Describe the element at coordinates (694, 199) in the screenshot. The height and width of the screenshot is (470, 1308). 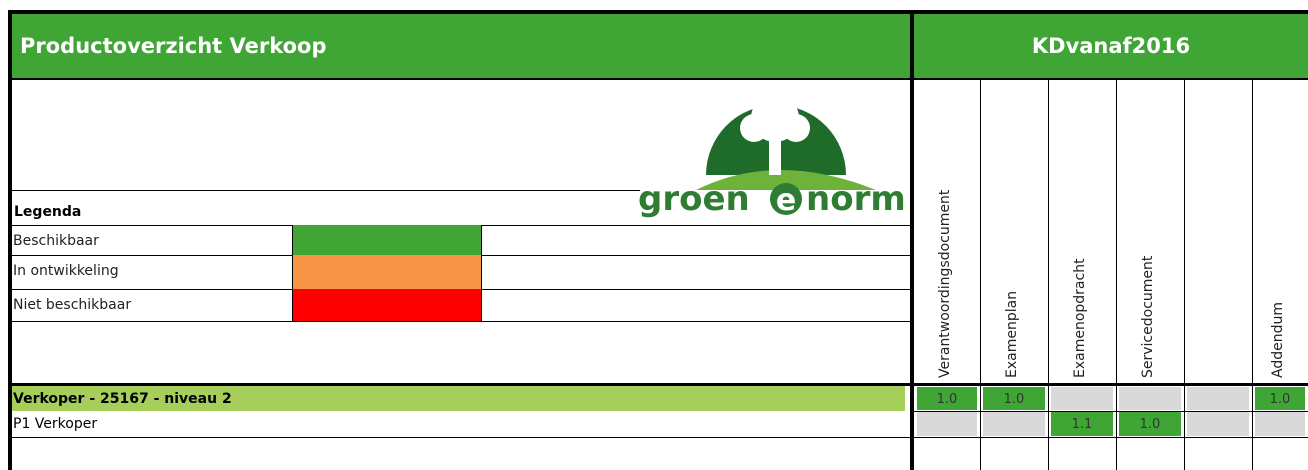
I see `logo-text: groen` at that location.